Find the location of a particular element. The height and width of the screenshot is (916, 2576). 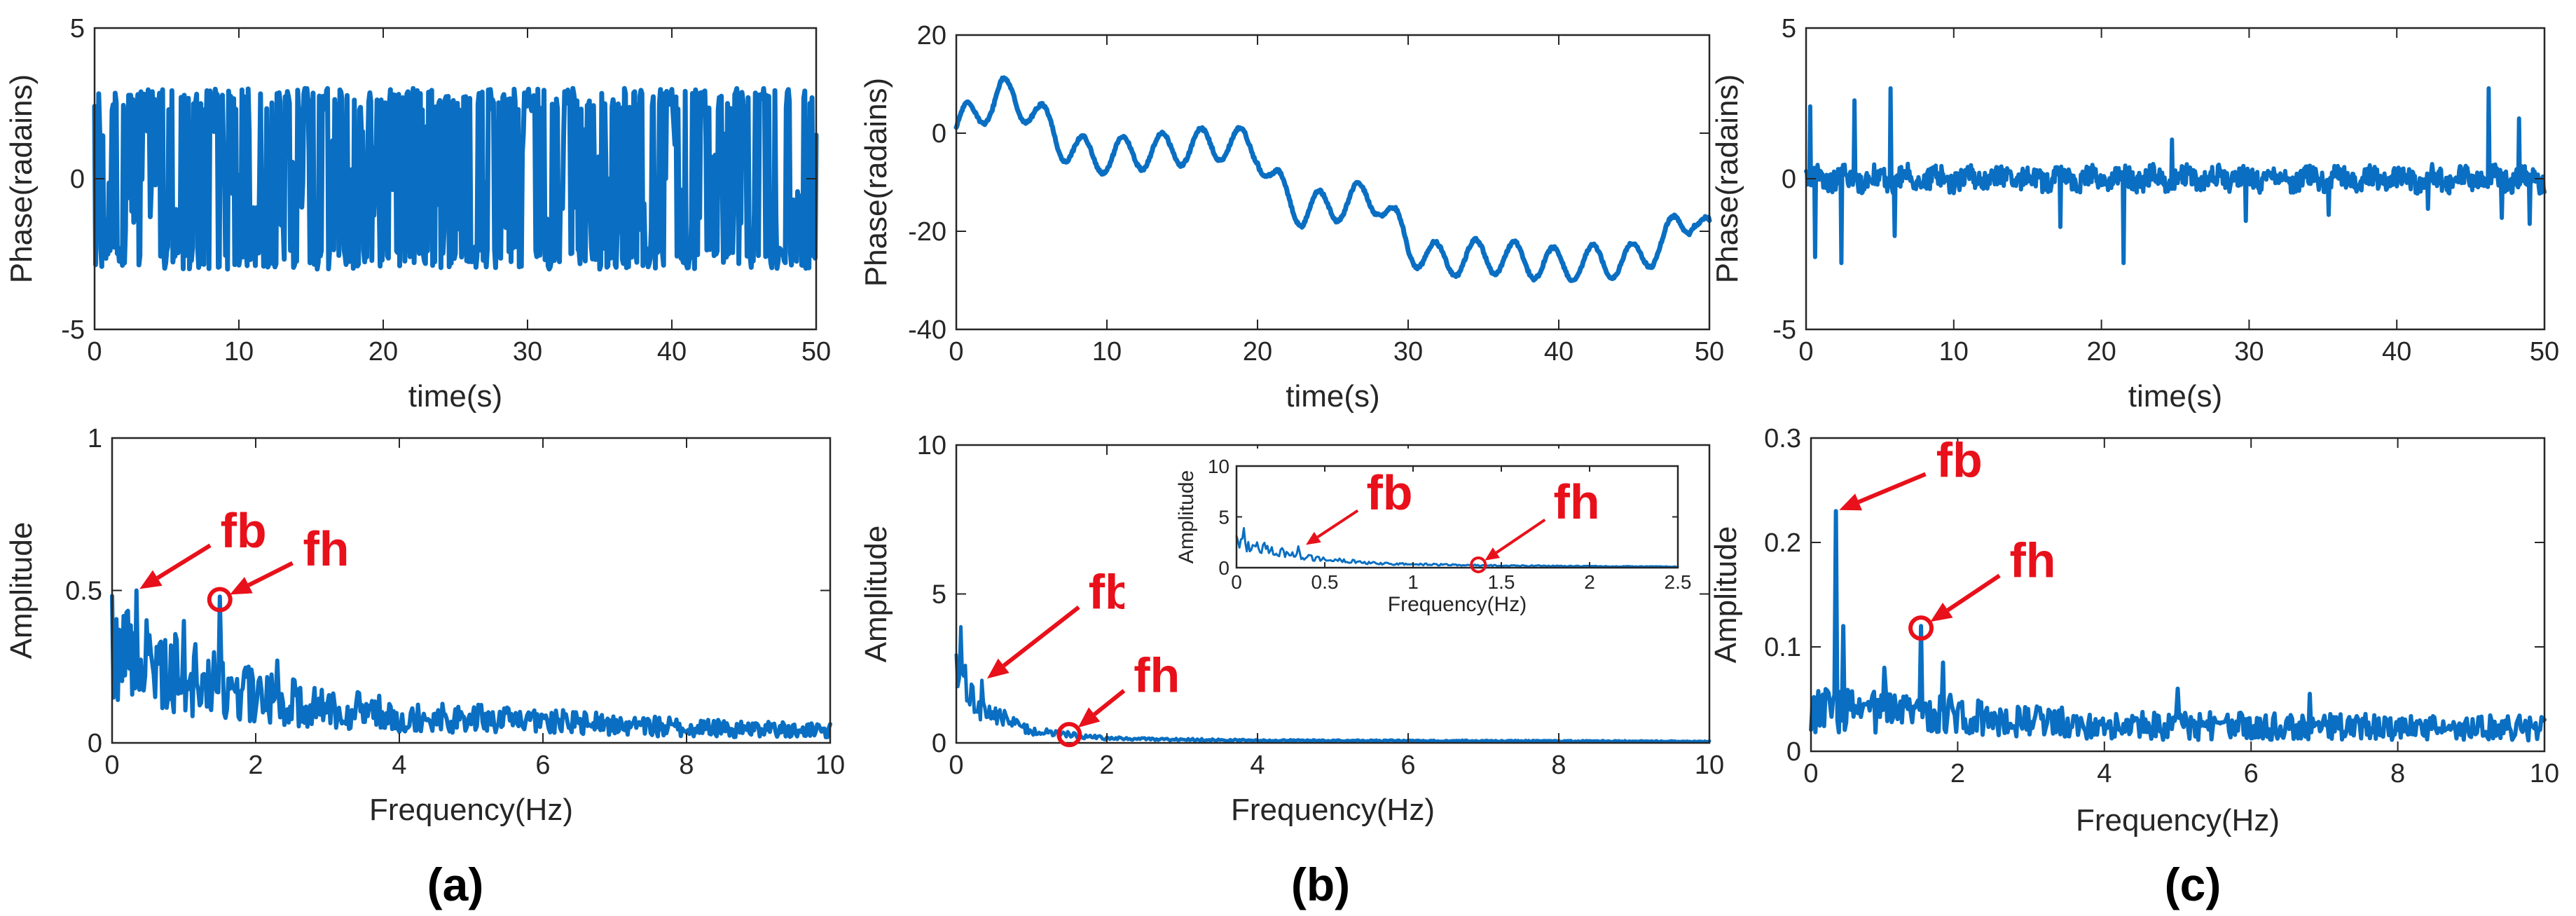

y-tick-label: 1 is located at coordinates (95, 438).